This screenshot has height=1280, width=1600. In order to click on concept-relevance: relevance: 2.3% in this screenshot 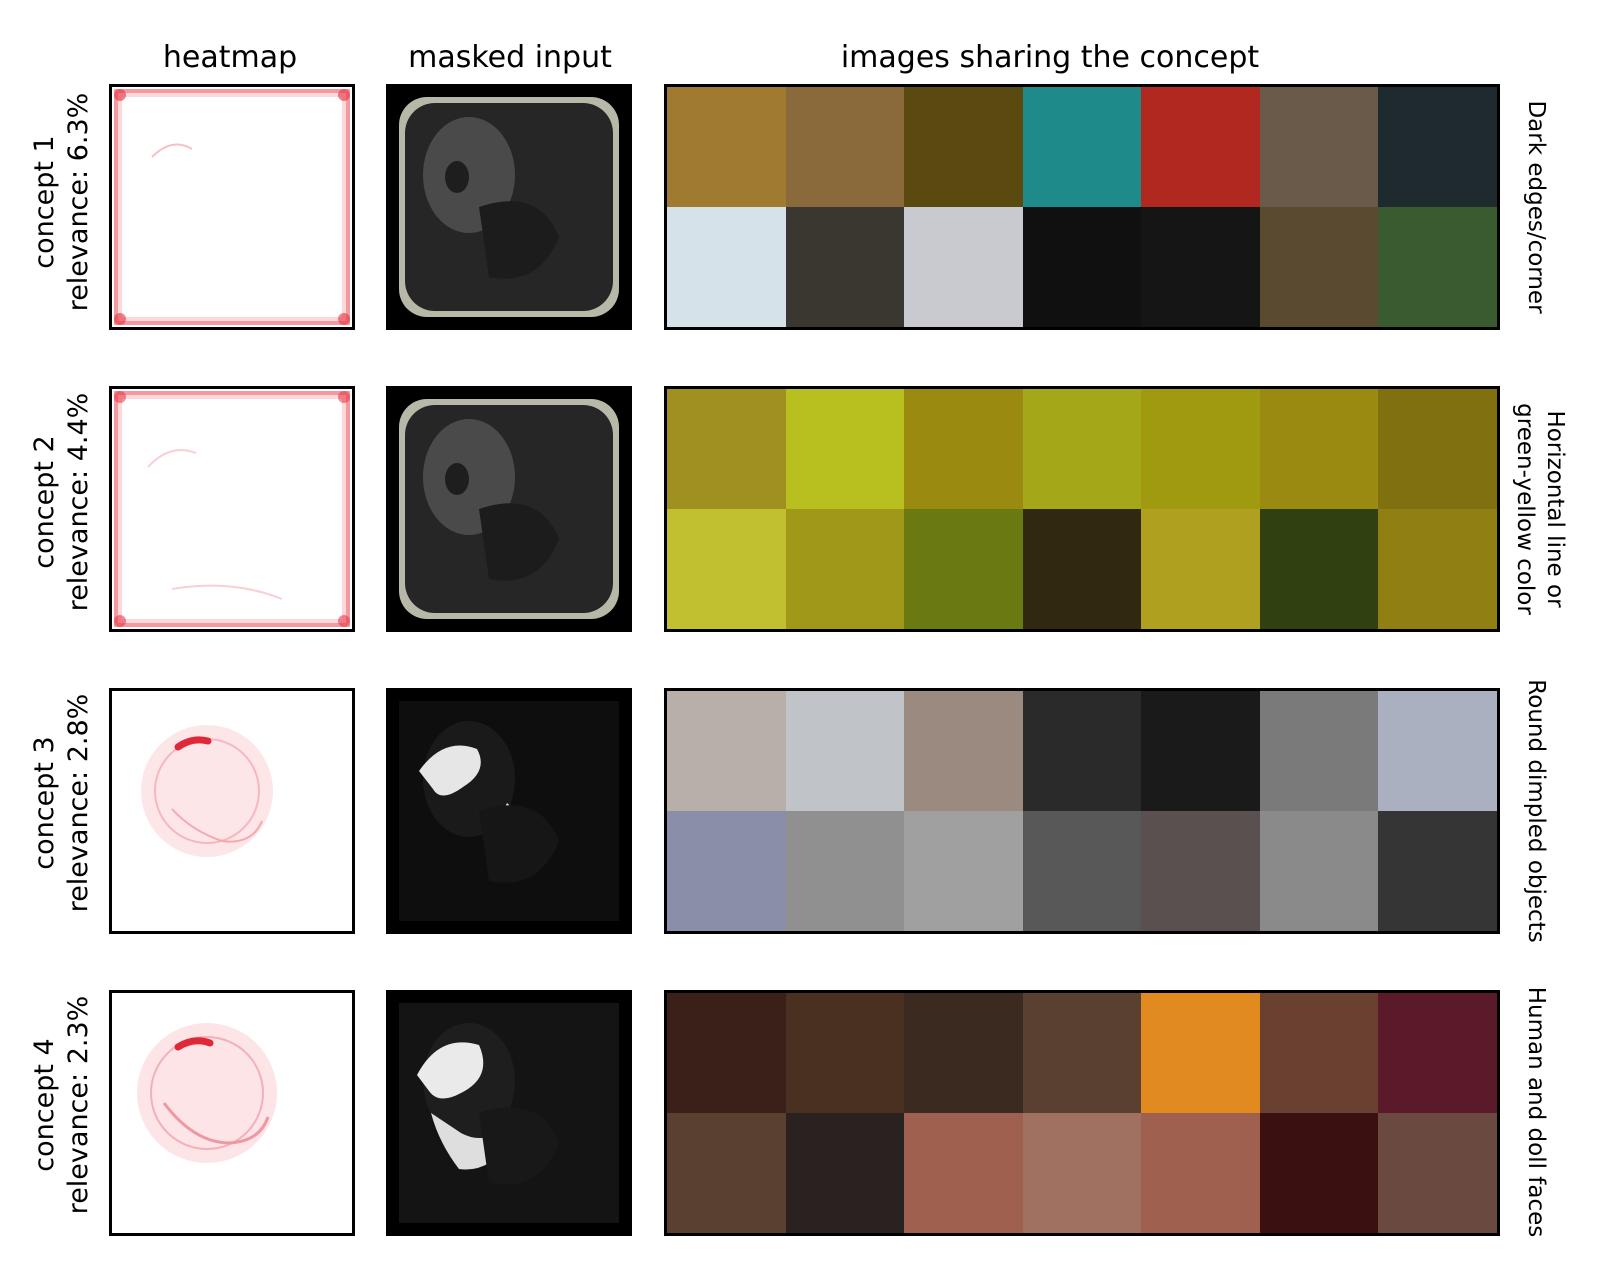, I will do `click(78, 1105)`.